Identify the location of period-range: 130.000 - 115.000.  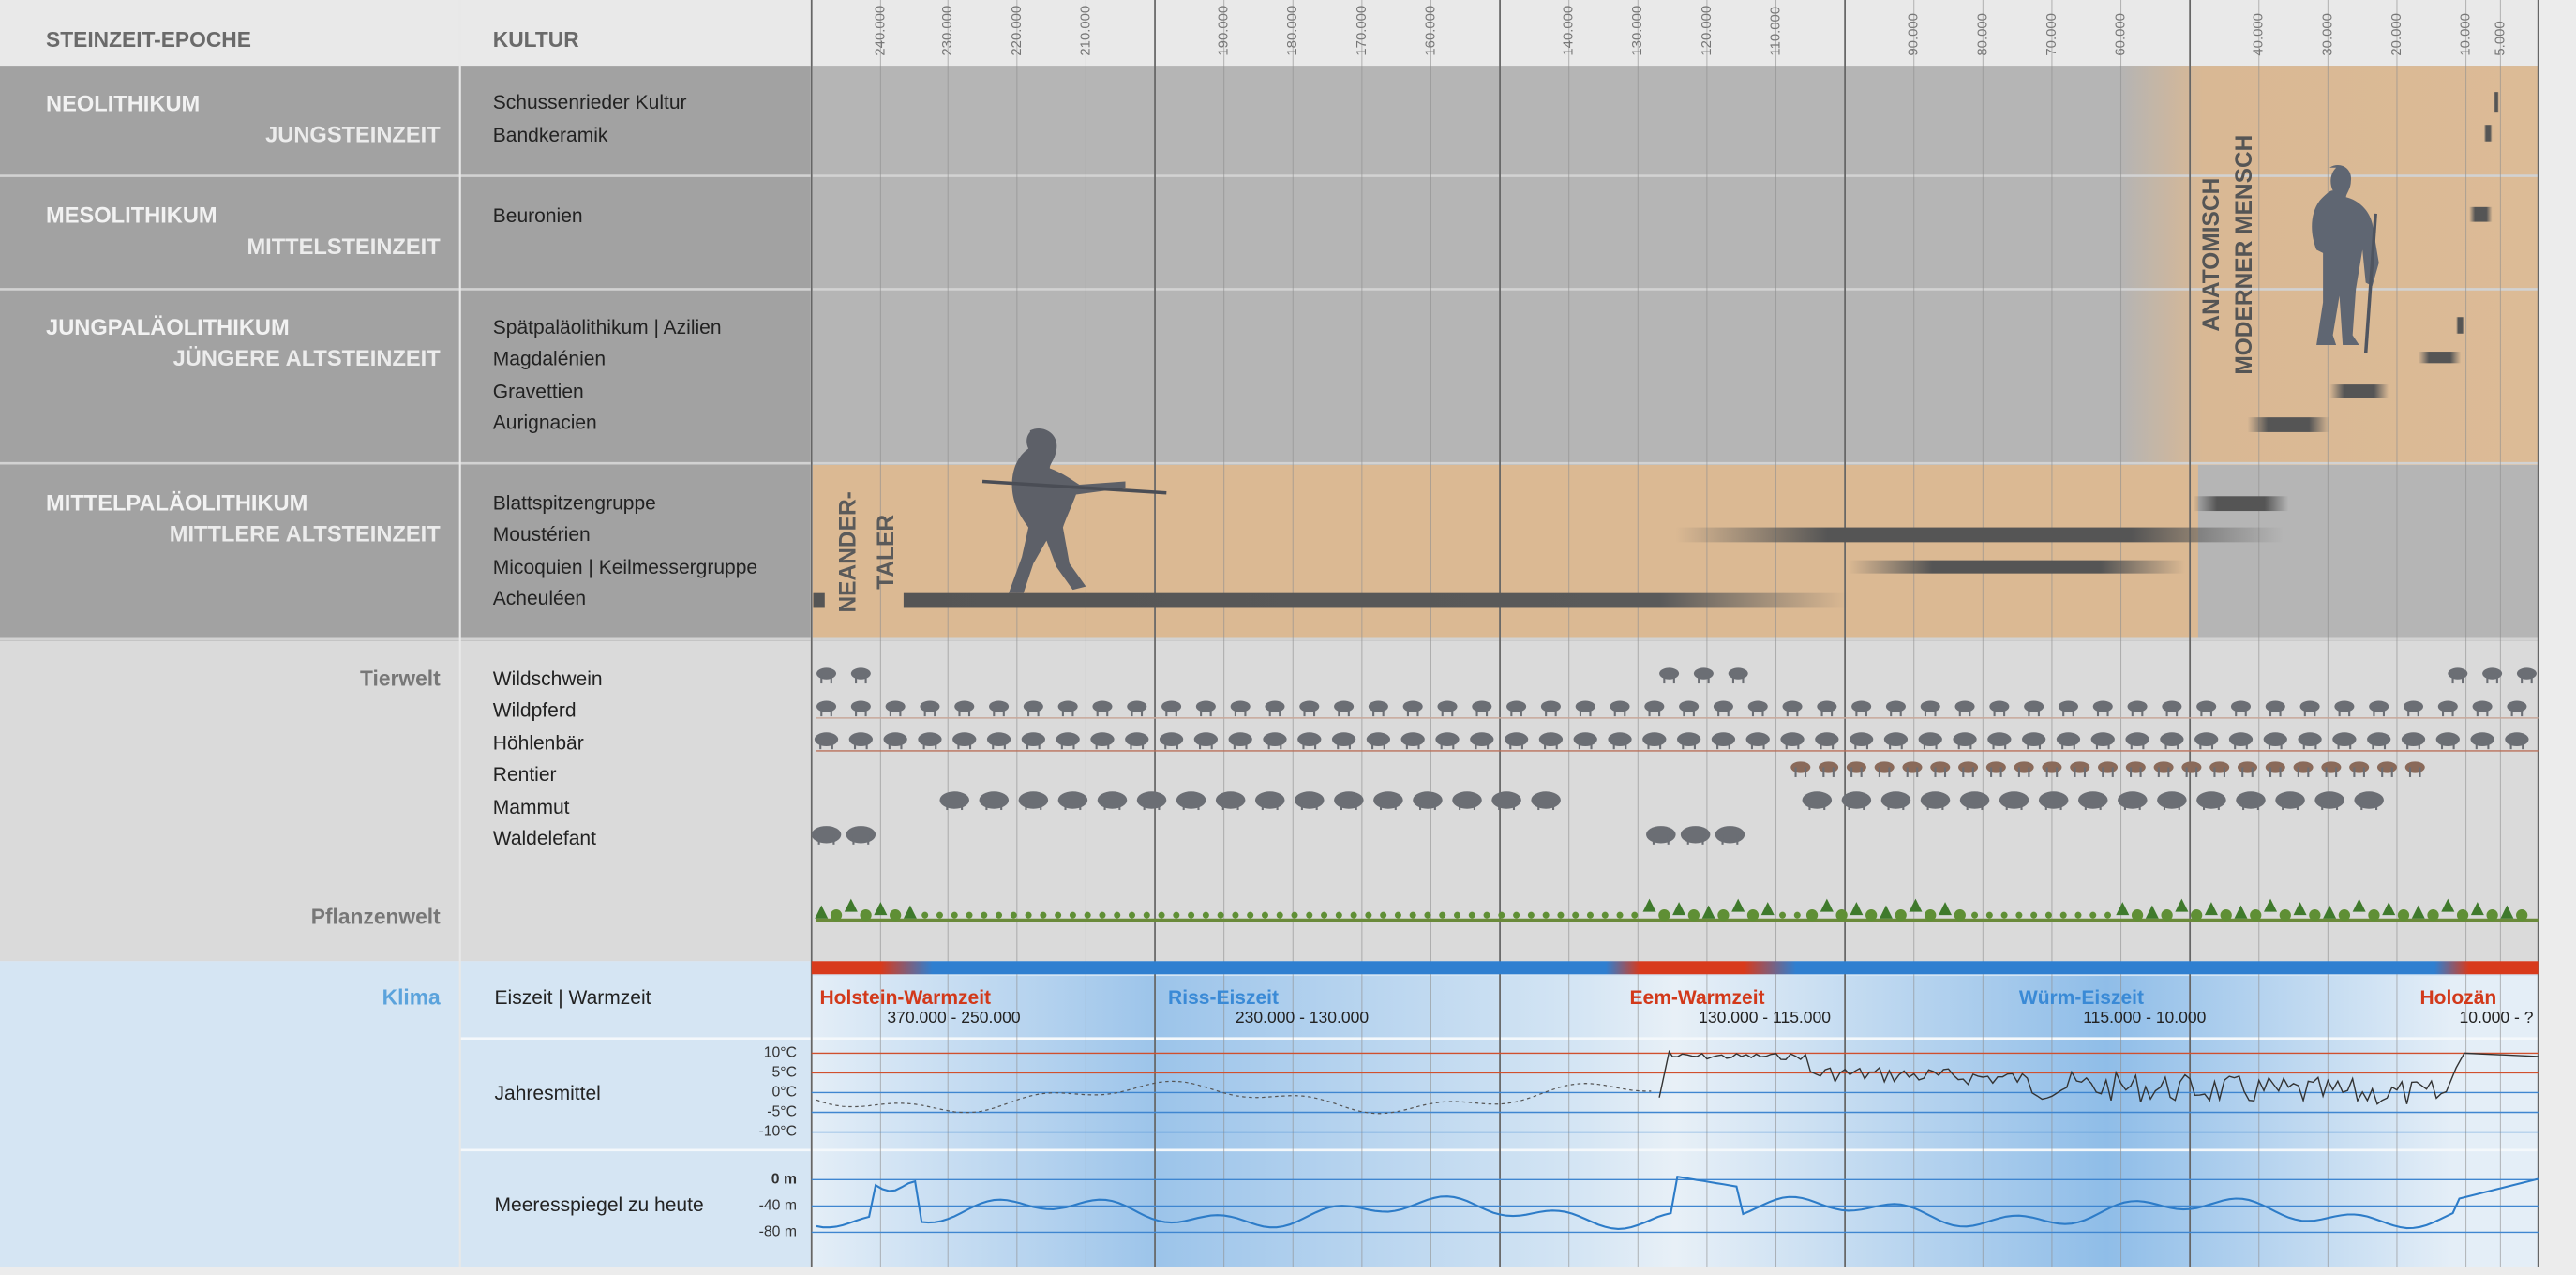
(1765, 1017).